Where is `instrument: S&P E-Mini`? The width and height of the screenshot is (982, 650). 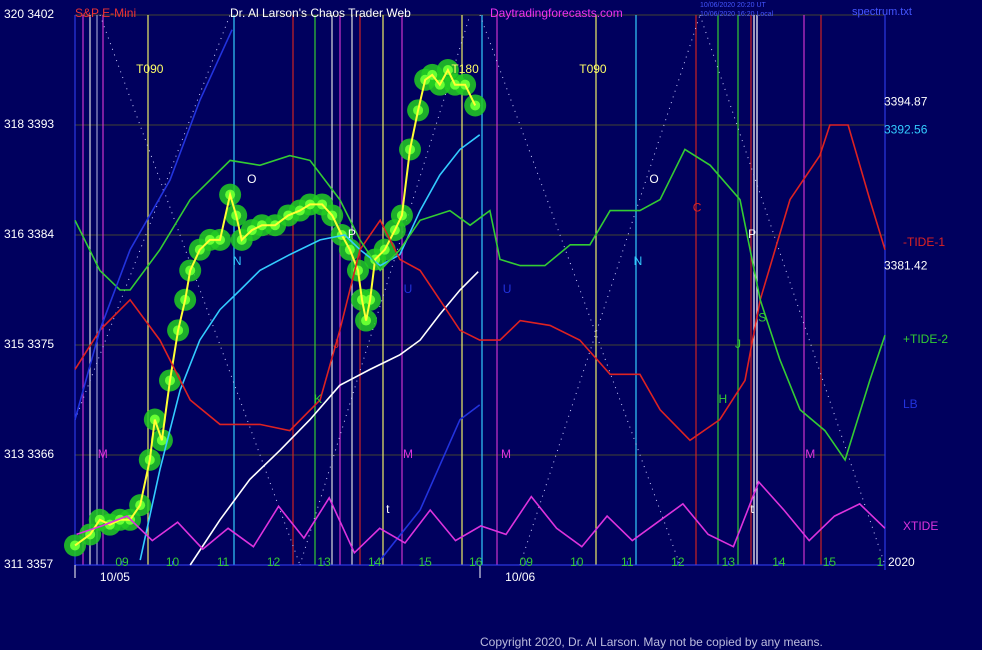 instrument: S&P E-Mini is located at coordinates (105, 13).